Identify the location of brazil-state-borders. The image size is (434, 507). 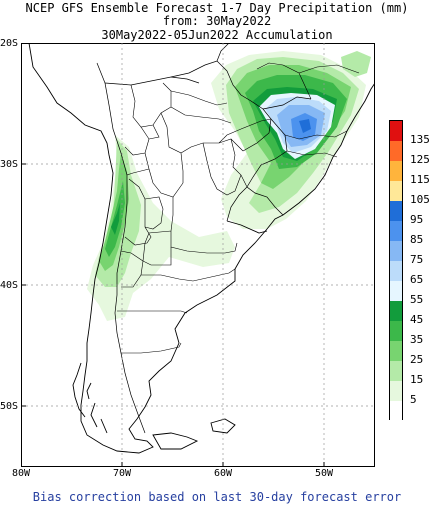
(308, 110).